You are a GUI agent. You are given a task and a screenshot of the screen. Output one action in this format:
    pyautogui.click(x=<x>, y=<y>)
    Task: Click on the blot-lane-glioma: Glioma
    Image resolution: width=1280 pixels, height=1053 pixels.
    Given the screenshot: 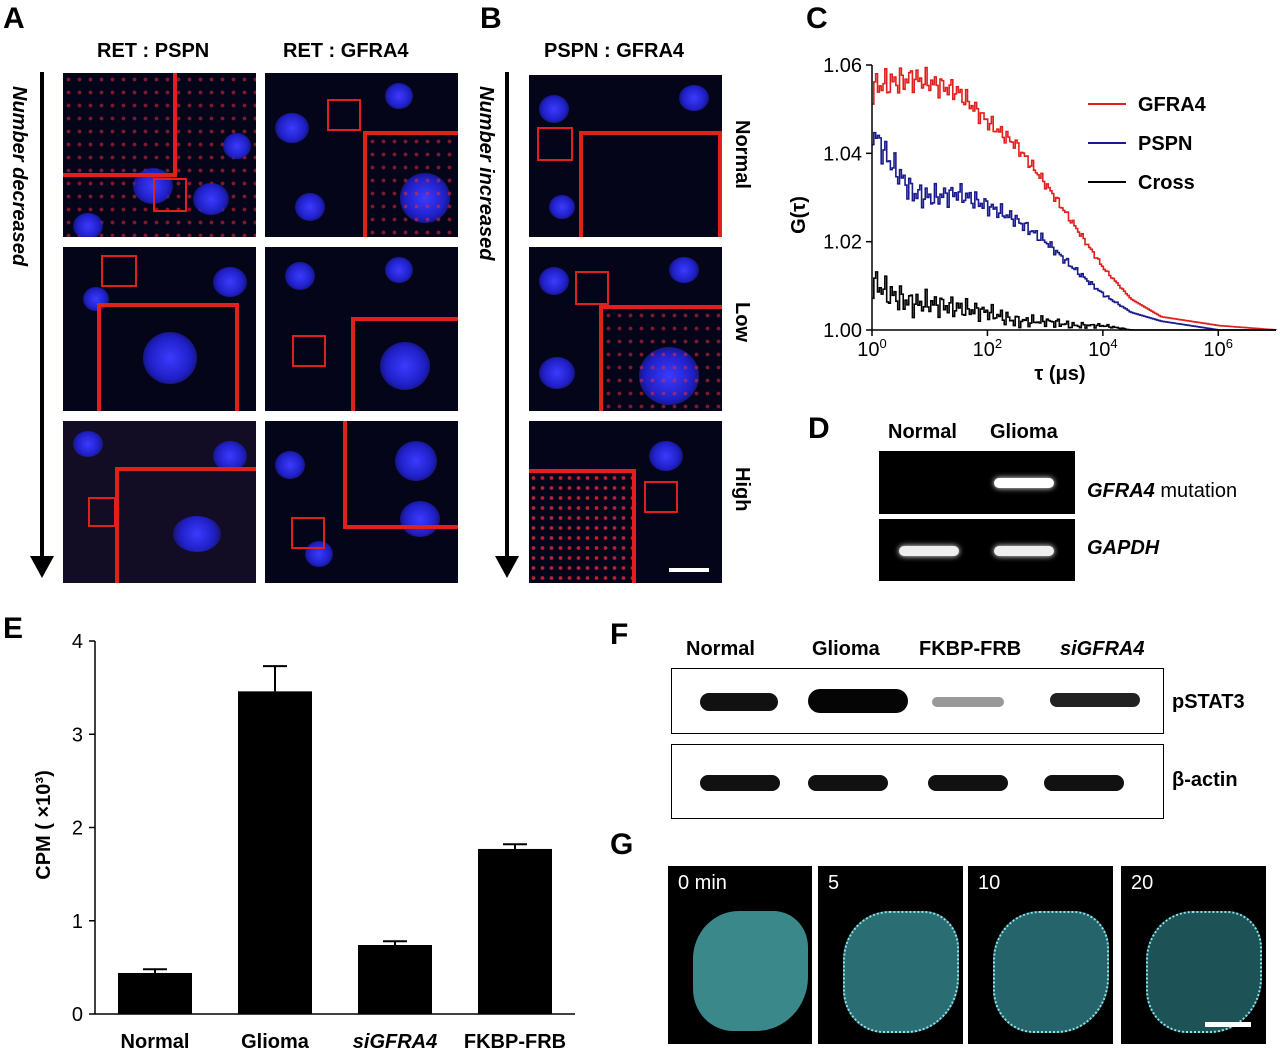 What is the action you would take?
    pyautogui.click(x=846, y=649)
    